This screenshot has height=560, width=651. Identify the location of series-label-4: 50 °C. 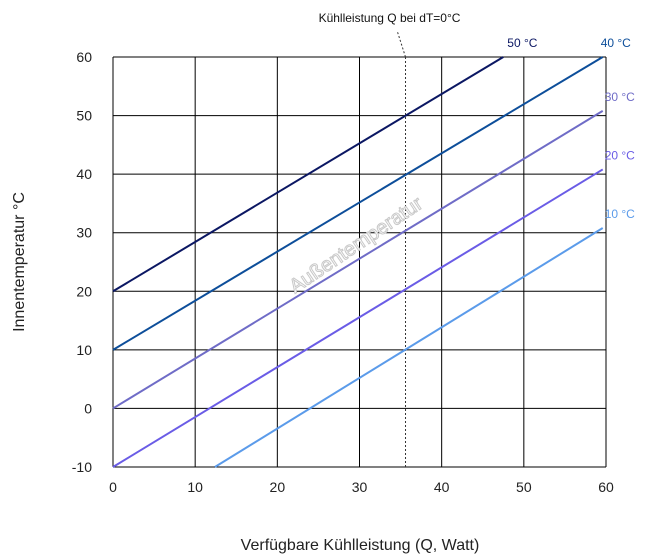
(522, 43).